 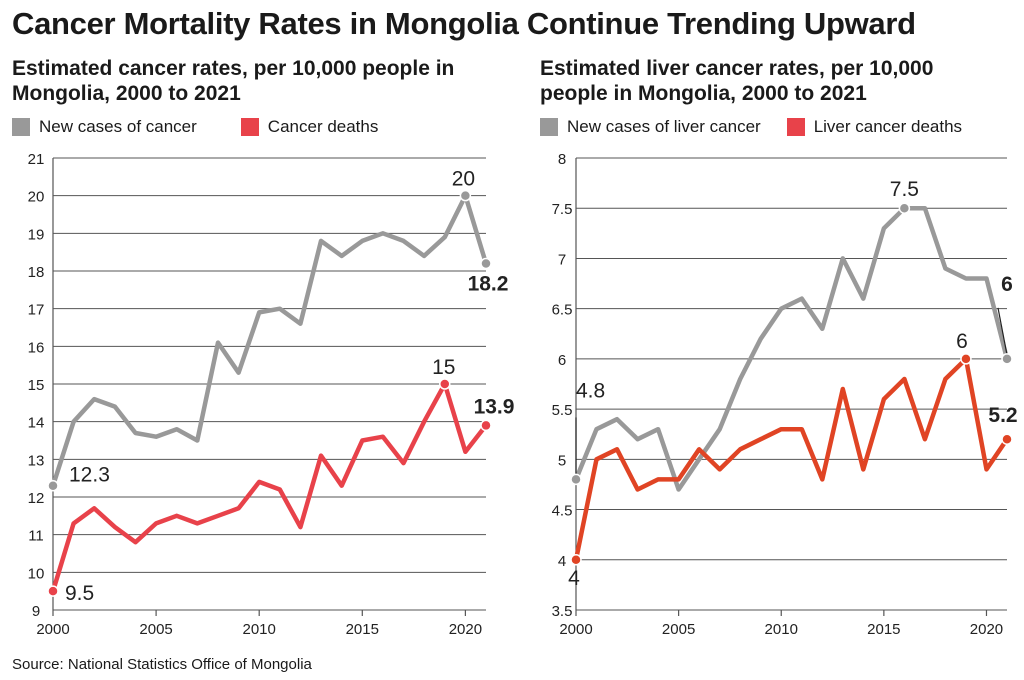 I want to click on legend-label: New cases of liver cancer, so click(x=664, y=126).